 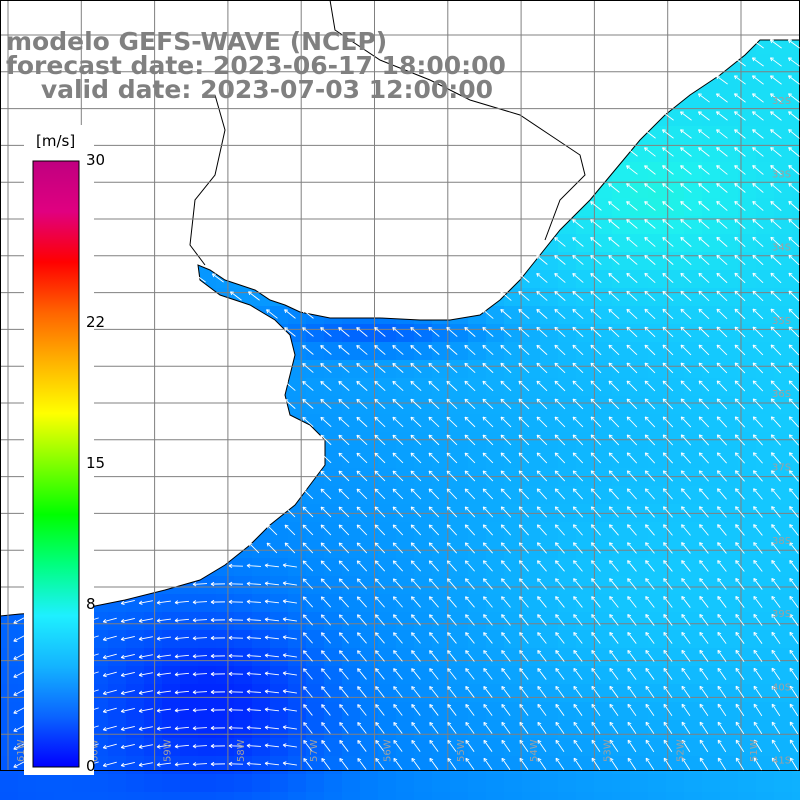 I want to click on latitude-label: 41S, so click(x=781, y=761).